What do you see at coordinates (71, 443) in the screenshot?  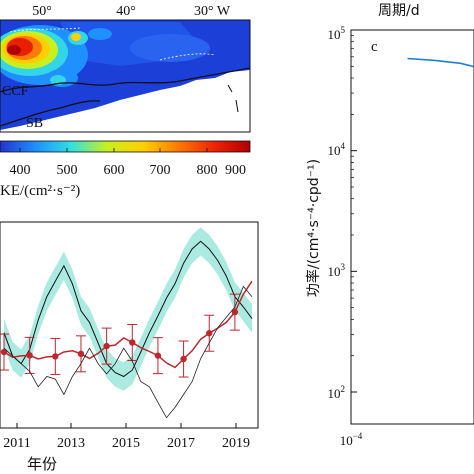 I see `ts-xtick-2013: 2013` at bounding box center [71, 443].